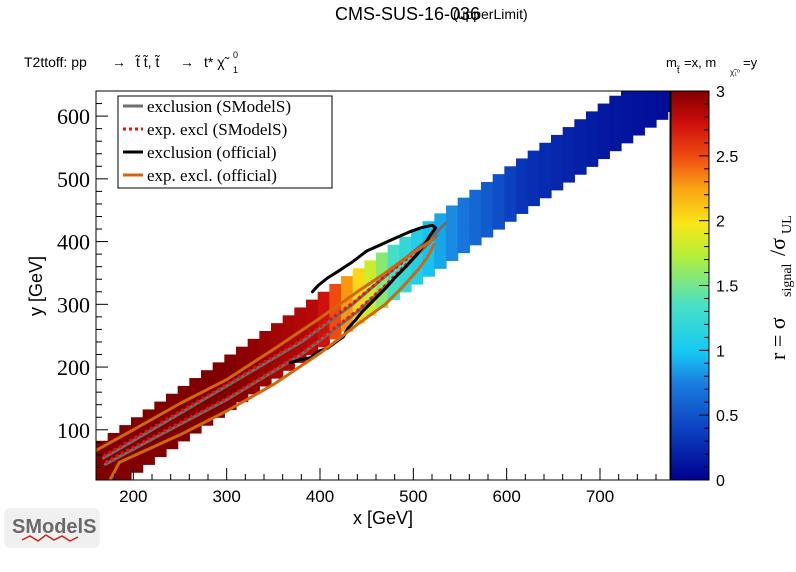 The height and width of the screenshot is (572, 796). What do you see at coordinates (212, 175) in the screenshot?
I see `legend-label: exp. excl. (official)` at bounding box center [212, 175].